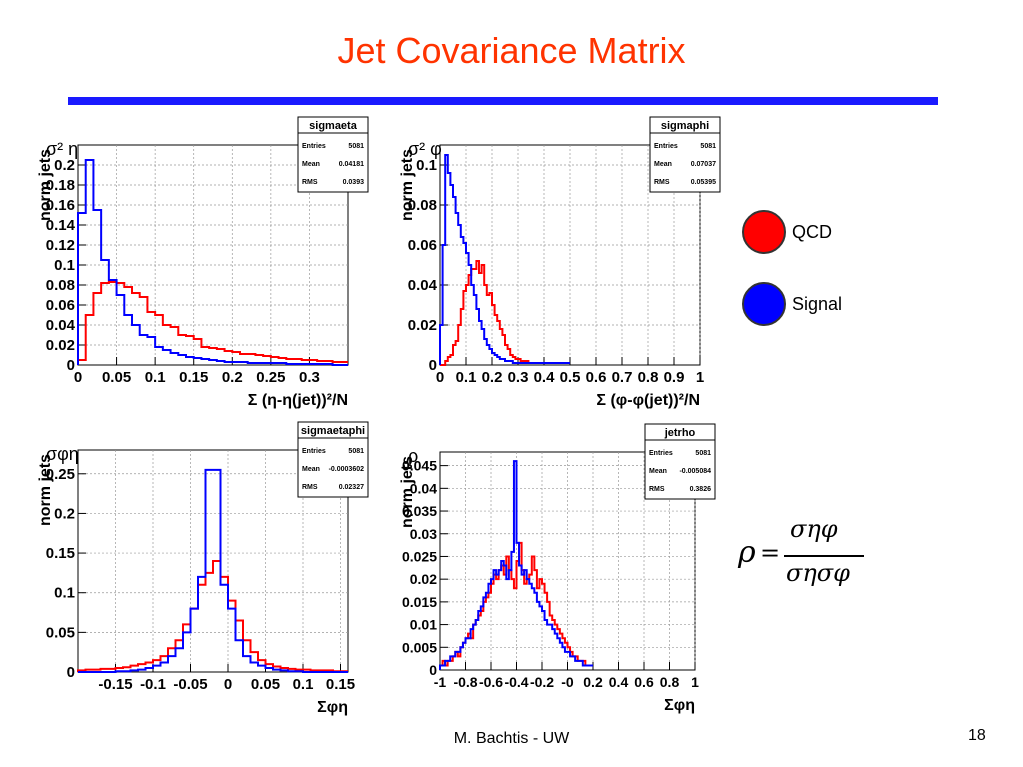 The height and width of the screenshot is (767, 1023). Describe the element at coordinates (60, 305) in the screenshot. I see `y-tick-label: 0.06` at that location.